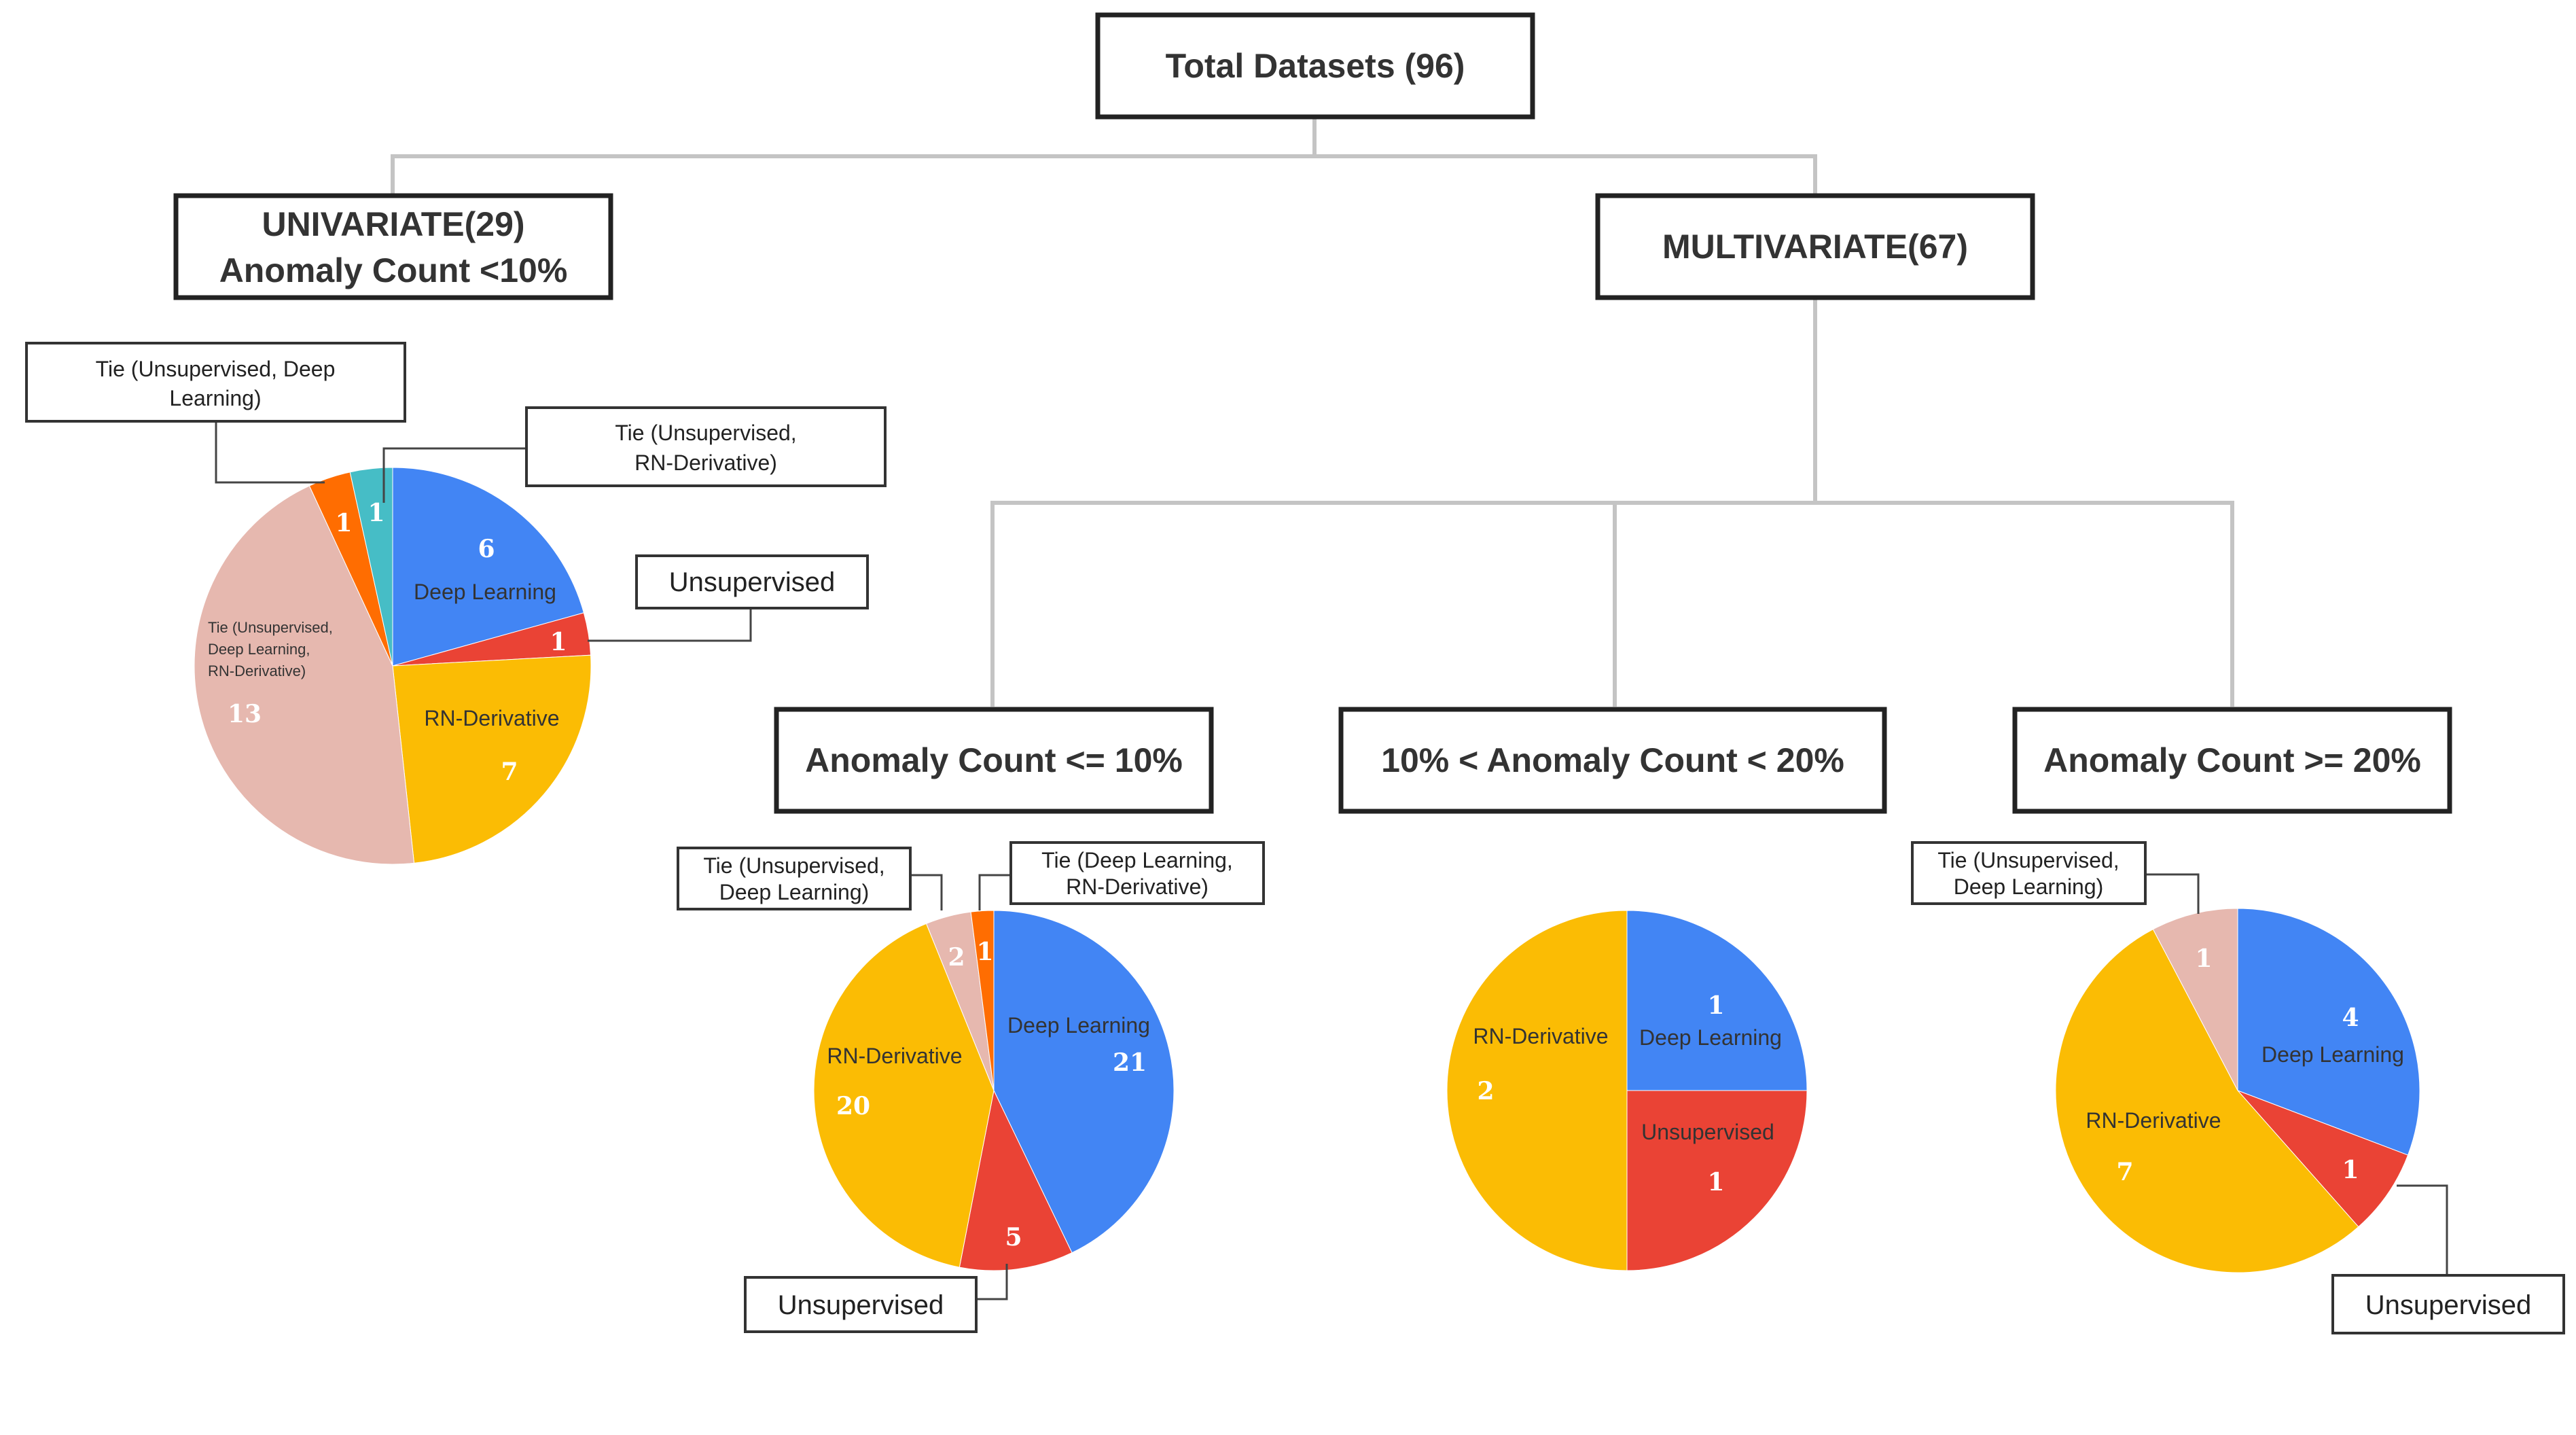 Image resolution: width=2576 pixels, height=1435 pixels. Describe the element at coordinates (393, 246) in the screenshot. I see `node-univariate: UNIVARIATE(29) Anomaly Count <10%` at that location.